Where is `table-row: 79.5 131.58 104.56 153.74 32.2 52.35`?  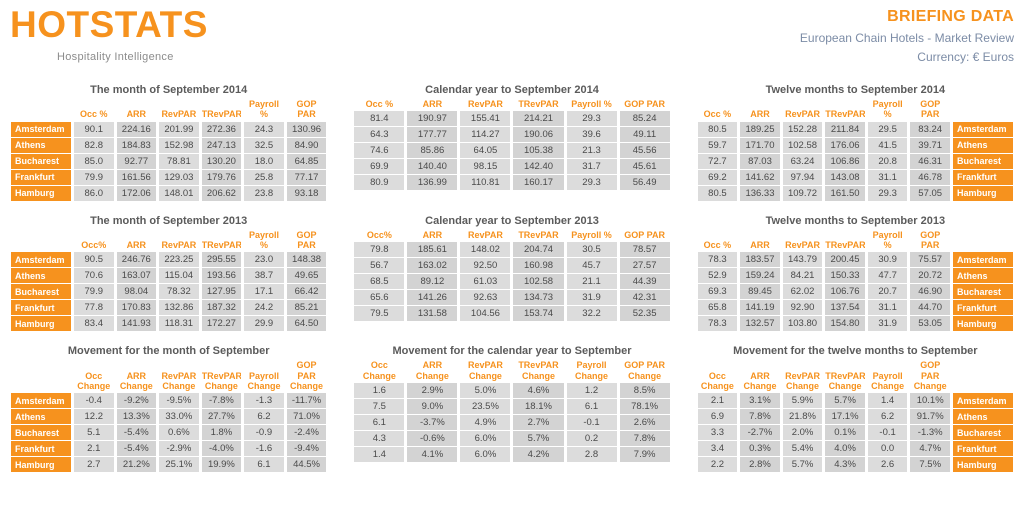
table-row: 79.5 131.58 104.56 153.74 32.2 52.35 is located at coordinates (512, 314).